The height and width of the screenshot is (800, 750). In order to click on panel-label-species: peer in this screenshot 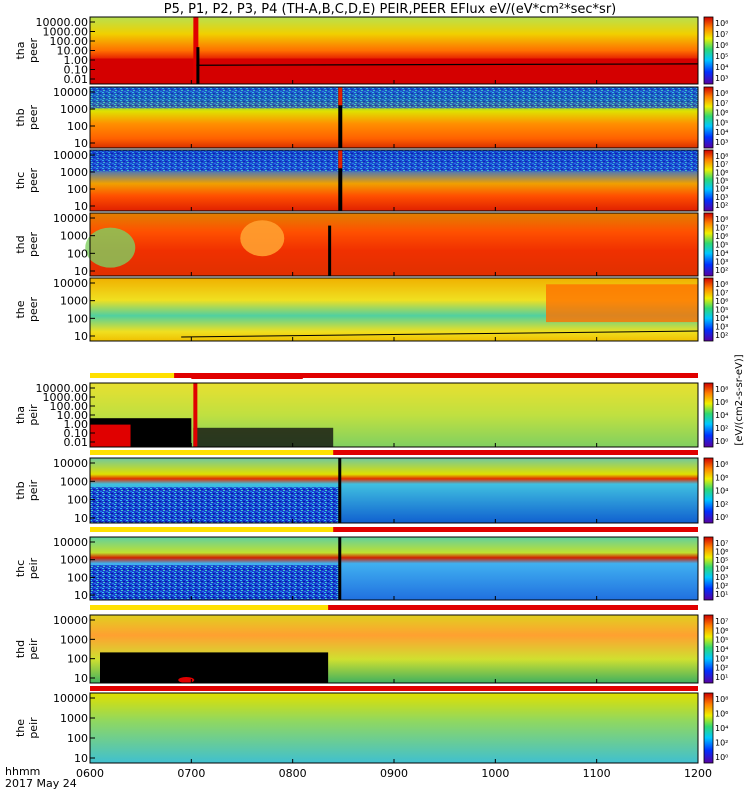, I will do `click(33, 181)`.